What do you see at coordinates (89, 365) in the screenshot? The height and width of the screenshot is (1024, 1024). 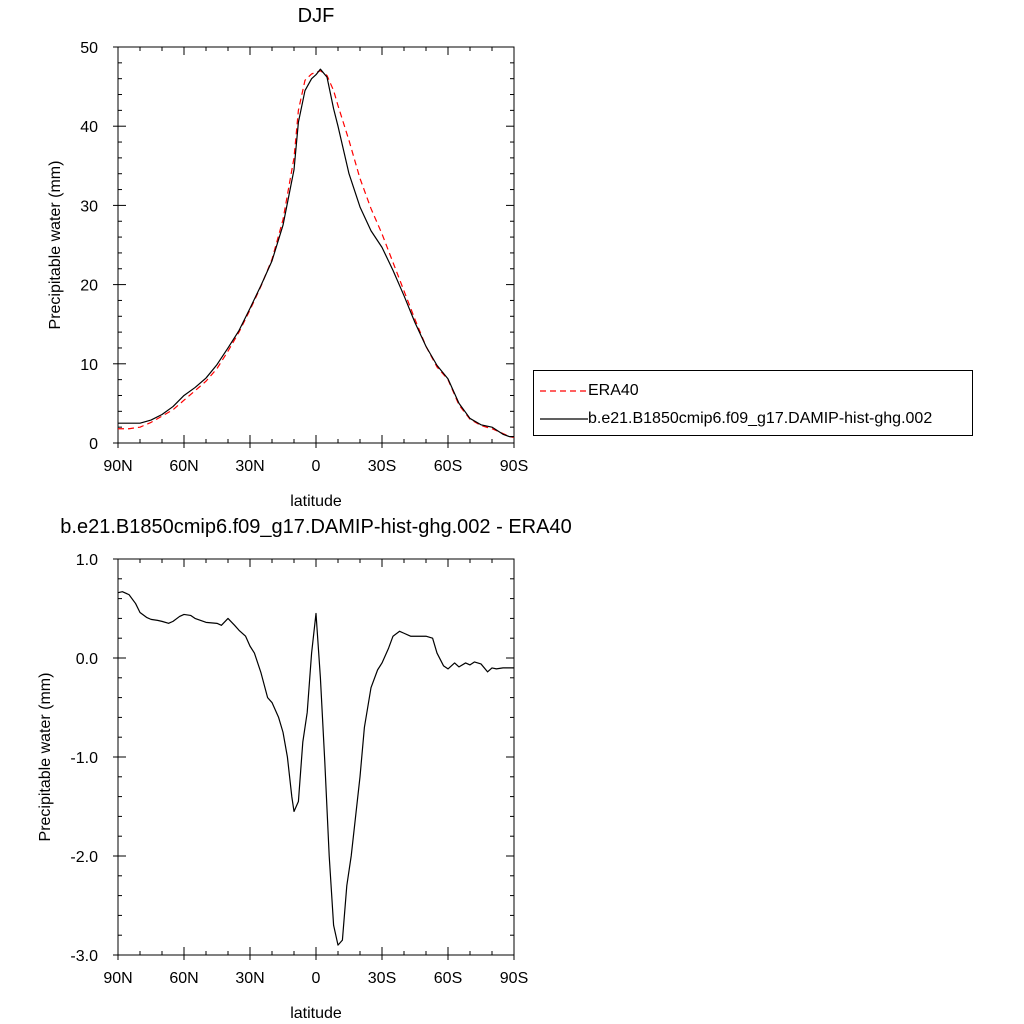 I see `top-y-tick-label: 10` at bounding box center [89, 365].